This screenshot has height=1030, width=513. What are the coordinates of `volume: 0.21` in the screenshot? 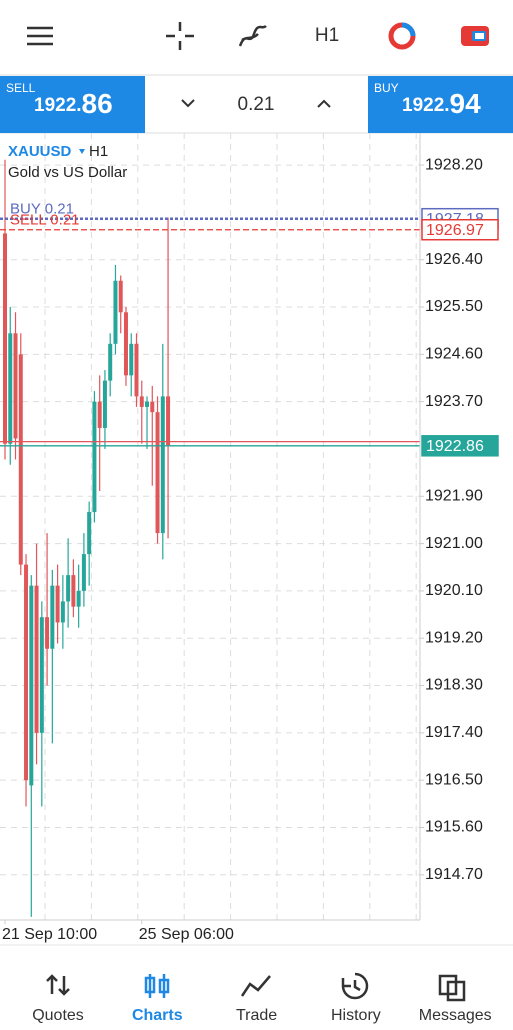 It's located at (256, 104).